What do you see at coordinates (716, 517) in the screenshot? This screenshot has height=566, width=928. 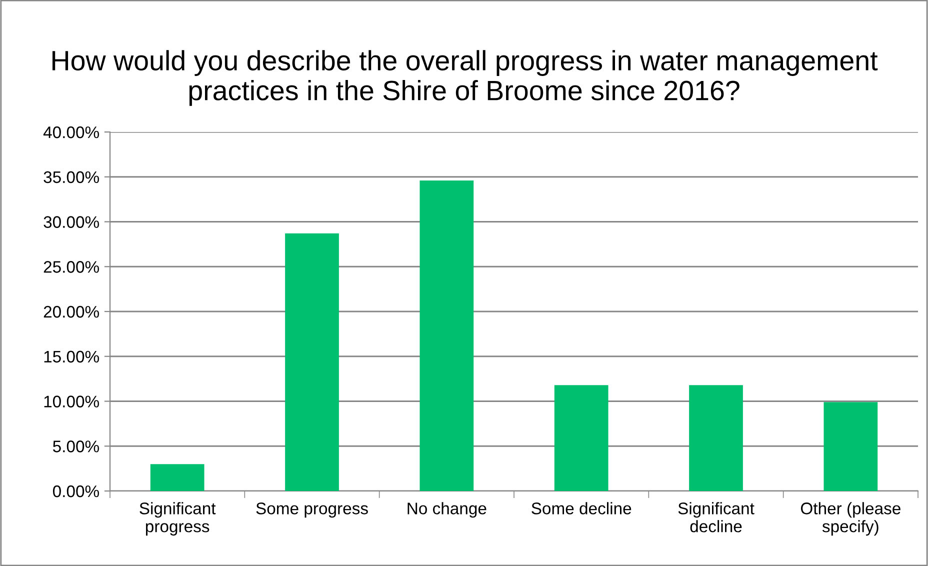 I see `x-tick-label: Significant decline` at bounding box center [716, 517].